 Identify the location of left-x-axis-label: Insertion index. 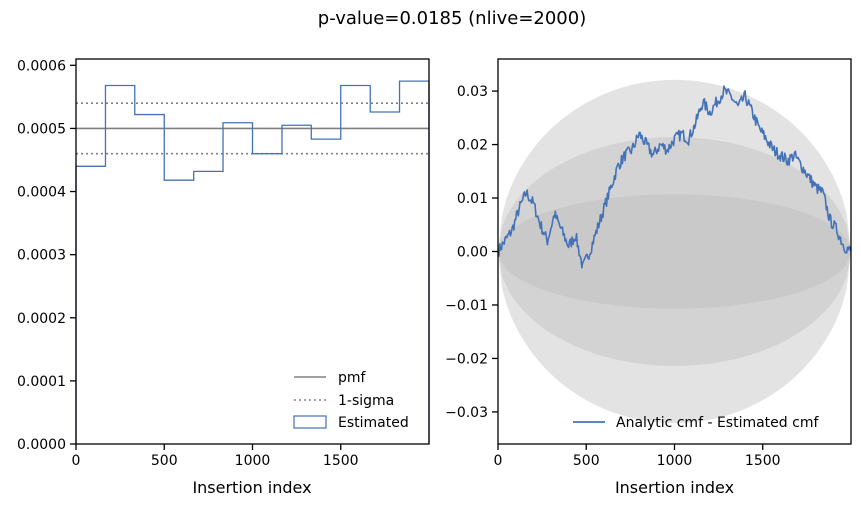
(251, 487).